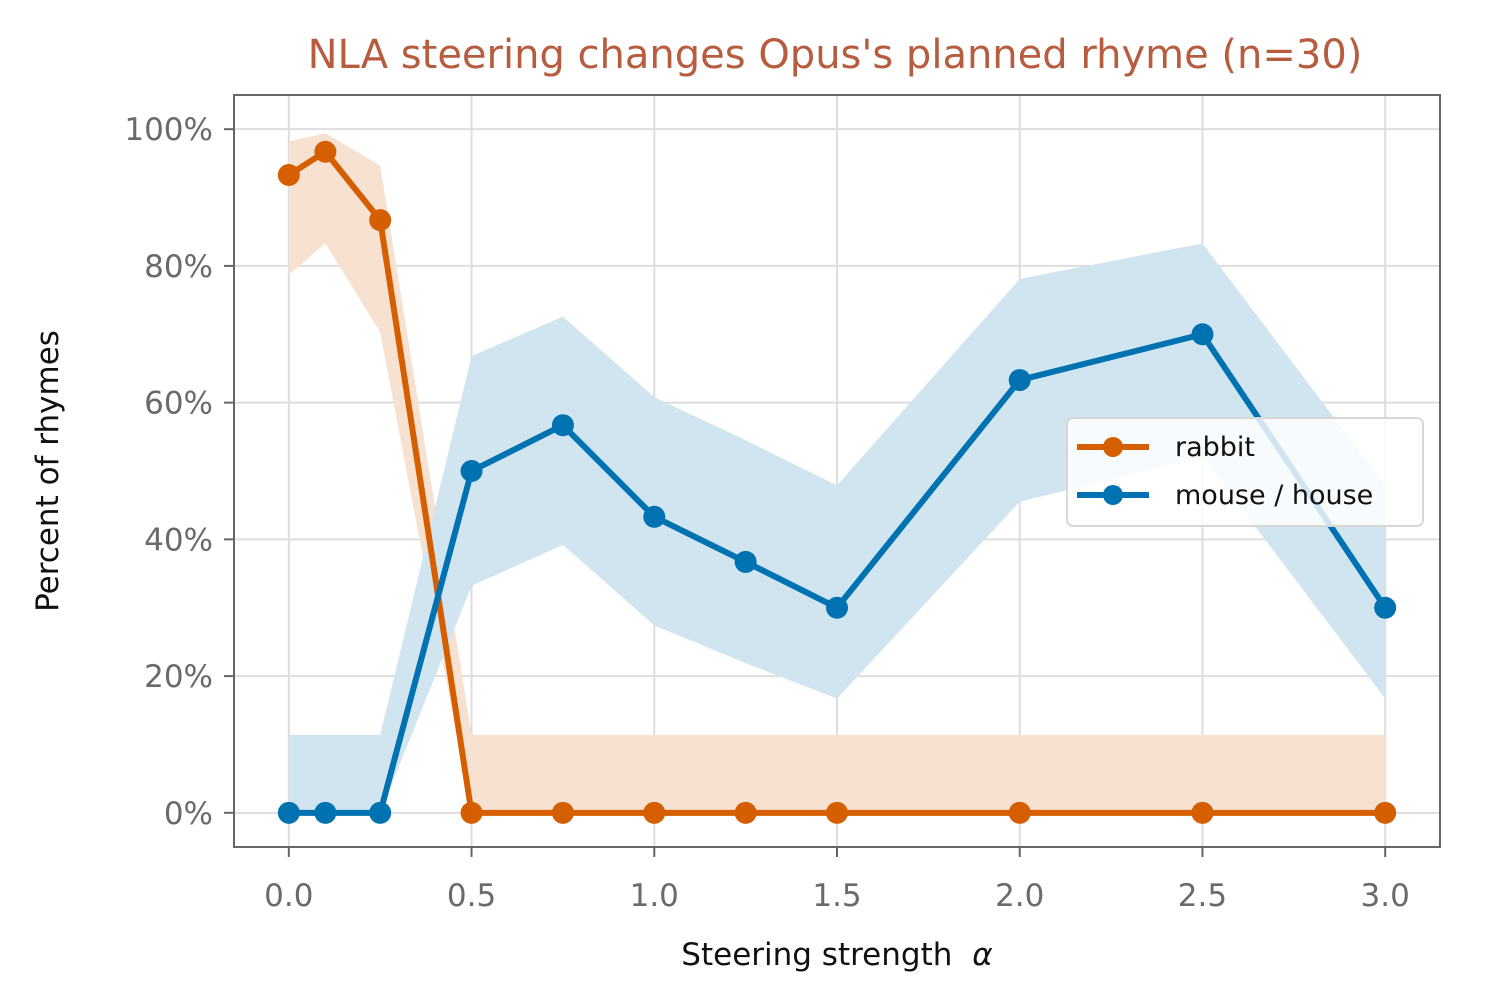 This screenshot has height=1007, width=1510. Describe the element at coordinates (168, 130) in the screenshot. I see `y-tick-label-5: 100%` at that location.